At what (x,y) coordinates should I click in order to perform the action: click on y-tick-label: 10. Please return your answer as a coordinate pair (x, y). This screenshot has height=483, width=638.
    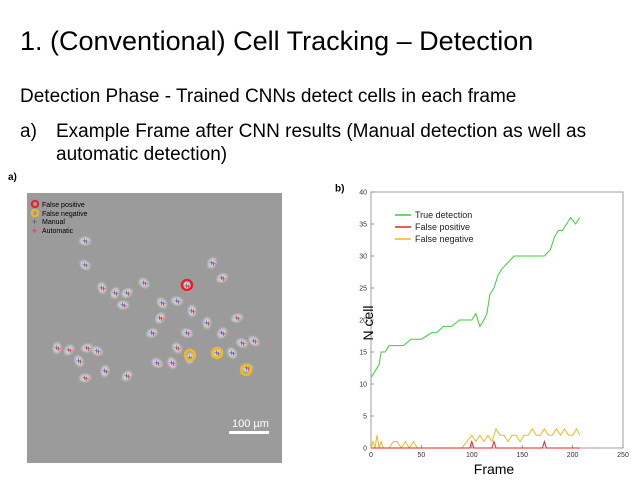
    Looking at the image, I should click on (363, 385).